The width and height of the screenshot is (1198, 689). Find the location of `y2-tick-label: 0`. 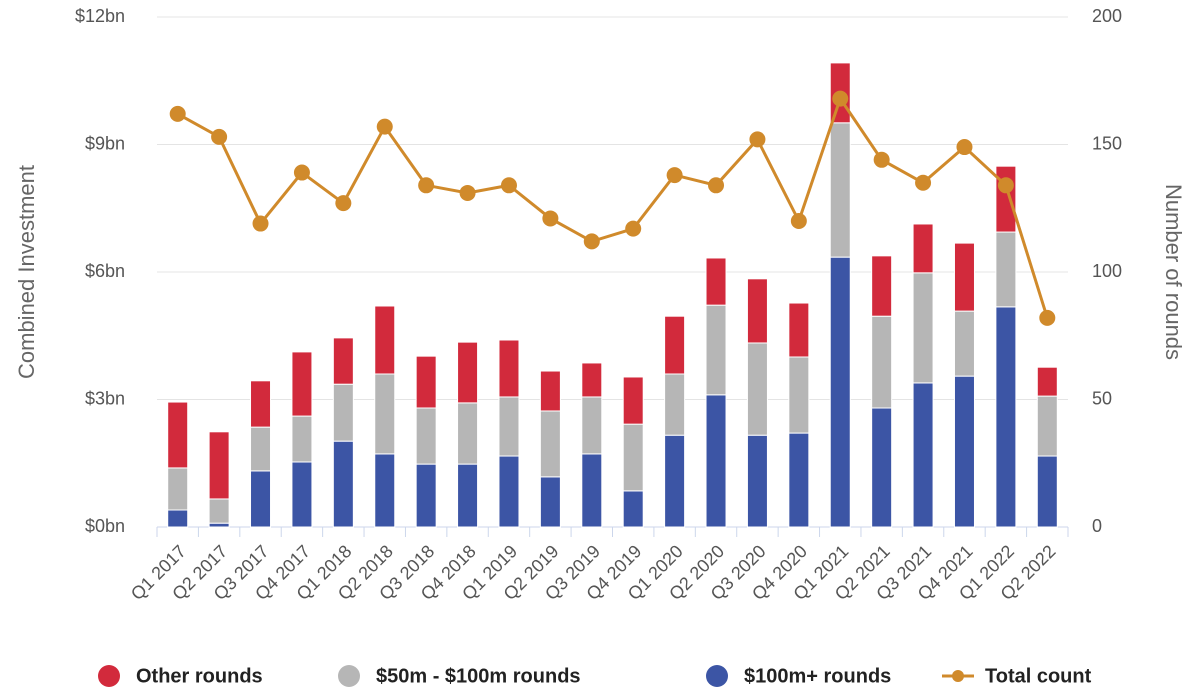

y2-tick-label: 0 is located at coordinates (1097, 526).